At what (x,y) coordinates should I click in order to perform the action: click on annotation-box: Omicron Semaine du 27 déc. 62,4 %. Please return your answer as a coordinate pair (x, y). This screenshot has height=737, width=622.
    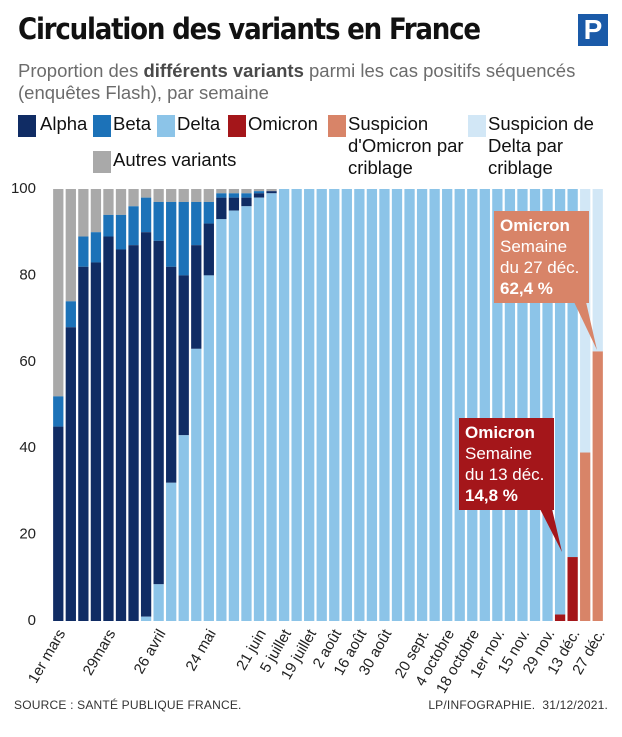
    Looking at the image, I should click on (541, 257).